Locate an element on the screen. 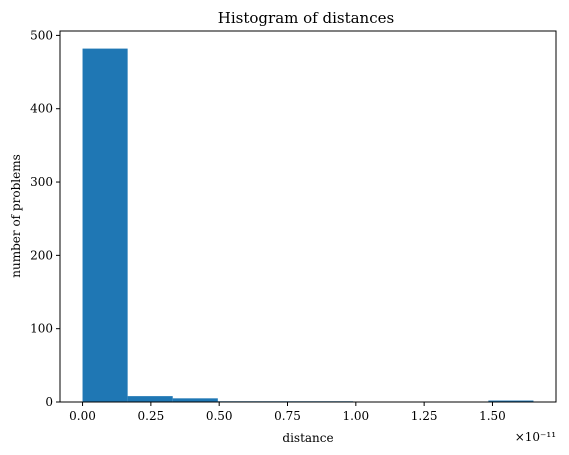 This screenshot has height=455, width=569. x-tick-label: 1.00 is located at coordinates (355, 416).